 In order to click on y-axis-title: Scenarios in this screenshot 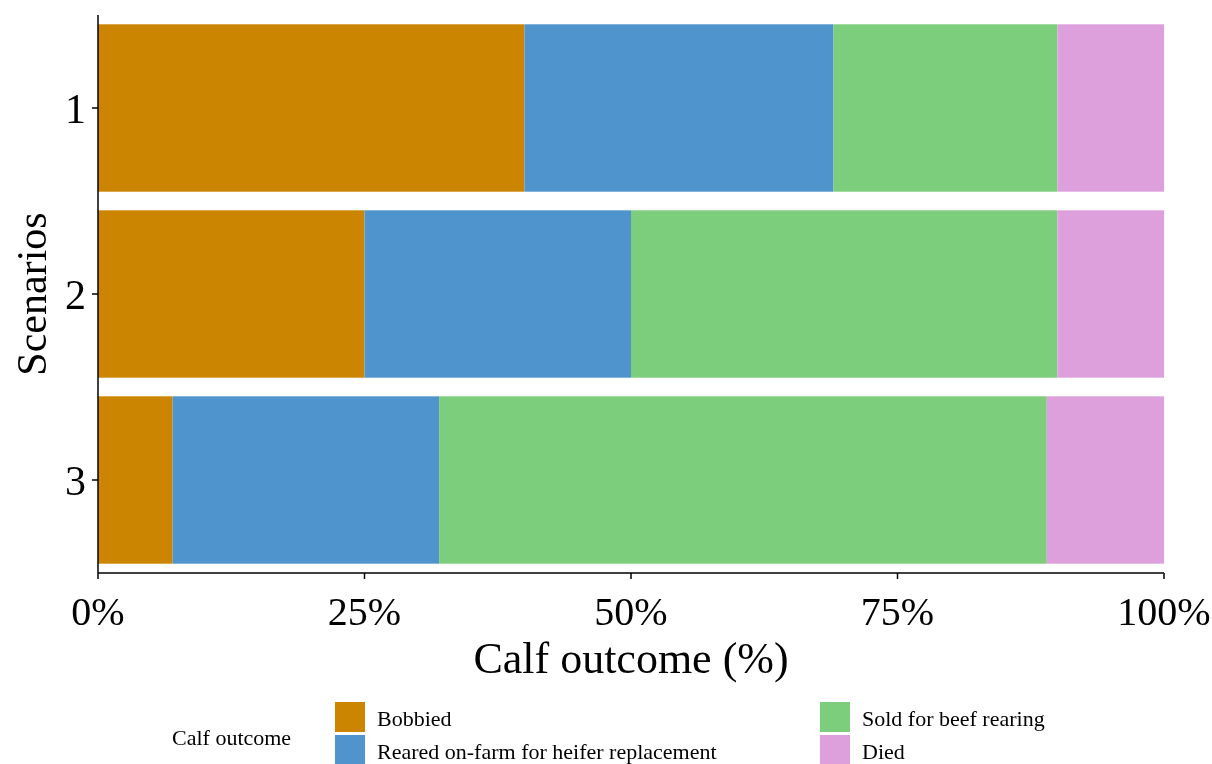, I will do `click(32, 294)`.